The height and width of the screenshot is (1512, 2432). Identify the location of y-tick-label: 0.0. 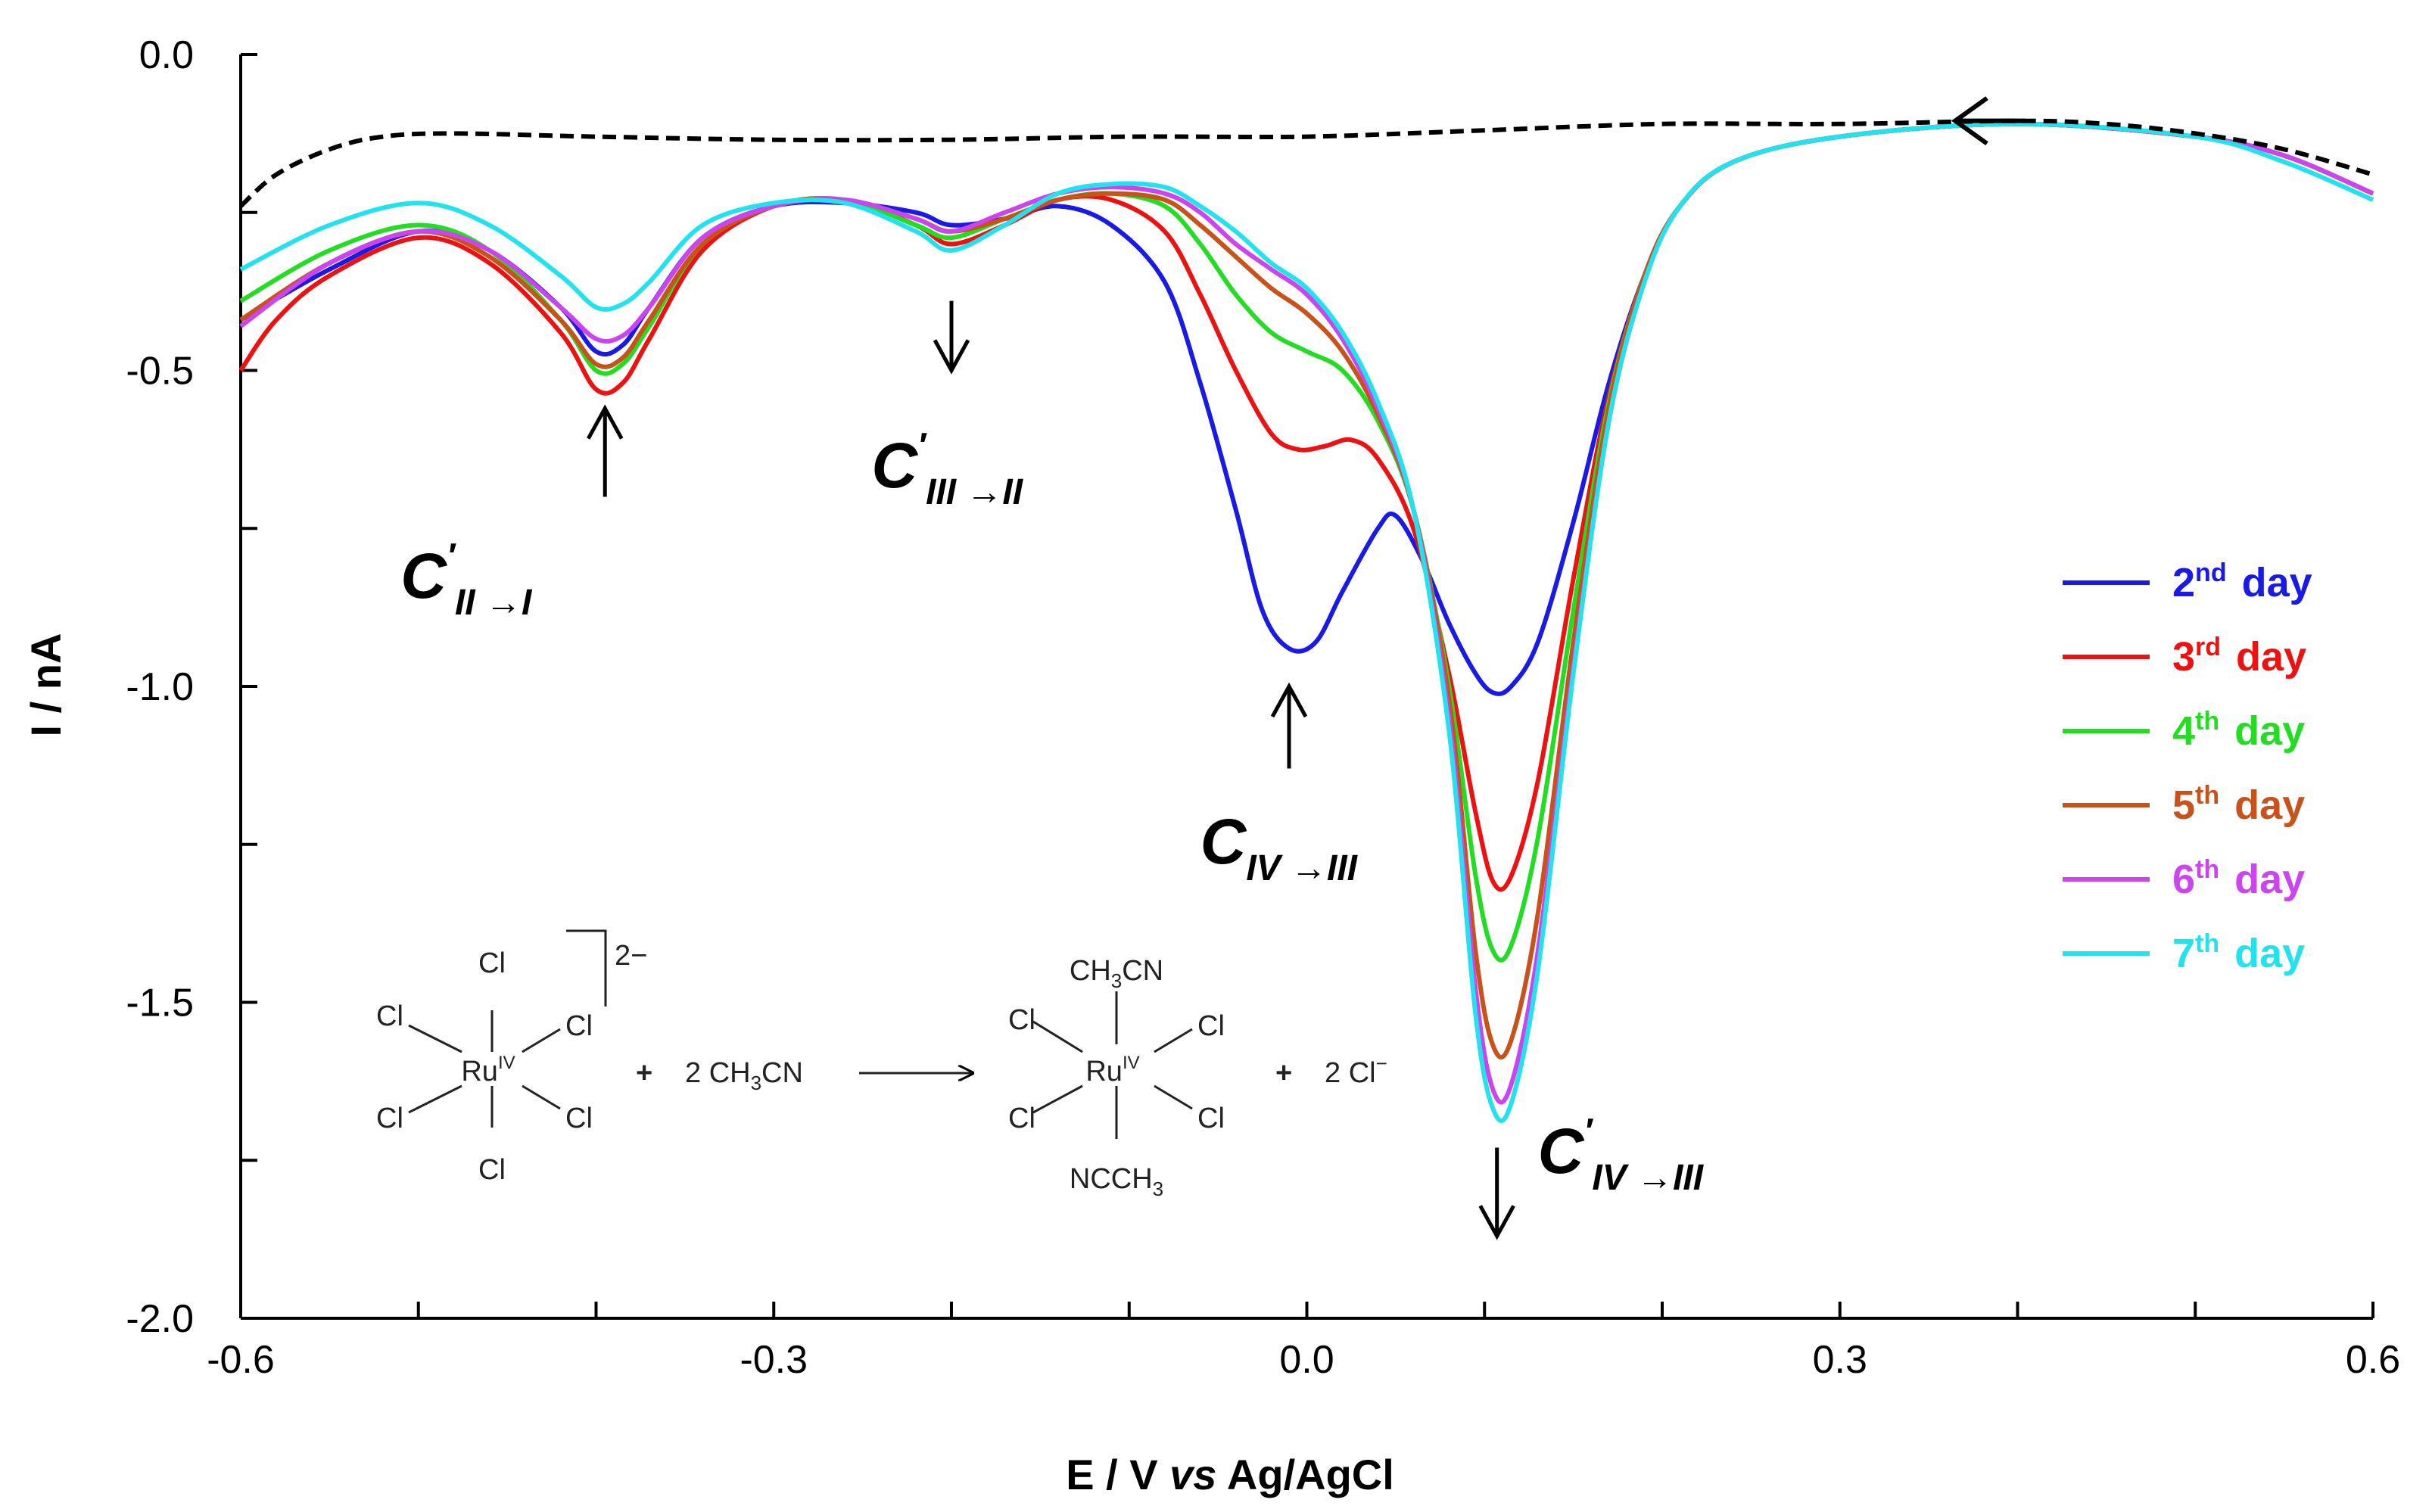
(166, 55).